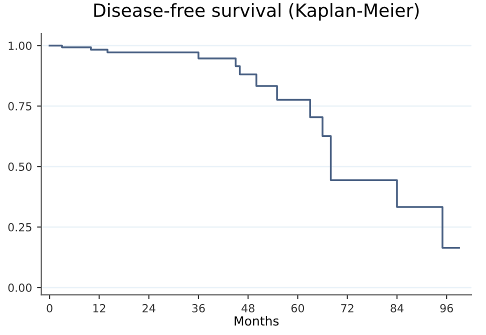 Image resolution: width=486 pixels, height=335 pixels. Describe the element at coordinates (248, 308) in the screenshot. I see `x-tick-label: 48` at that location.